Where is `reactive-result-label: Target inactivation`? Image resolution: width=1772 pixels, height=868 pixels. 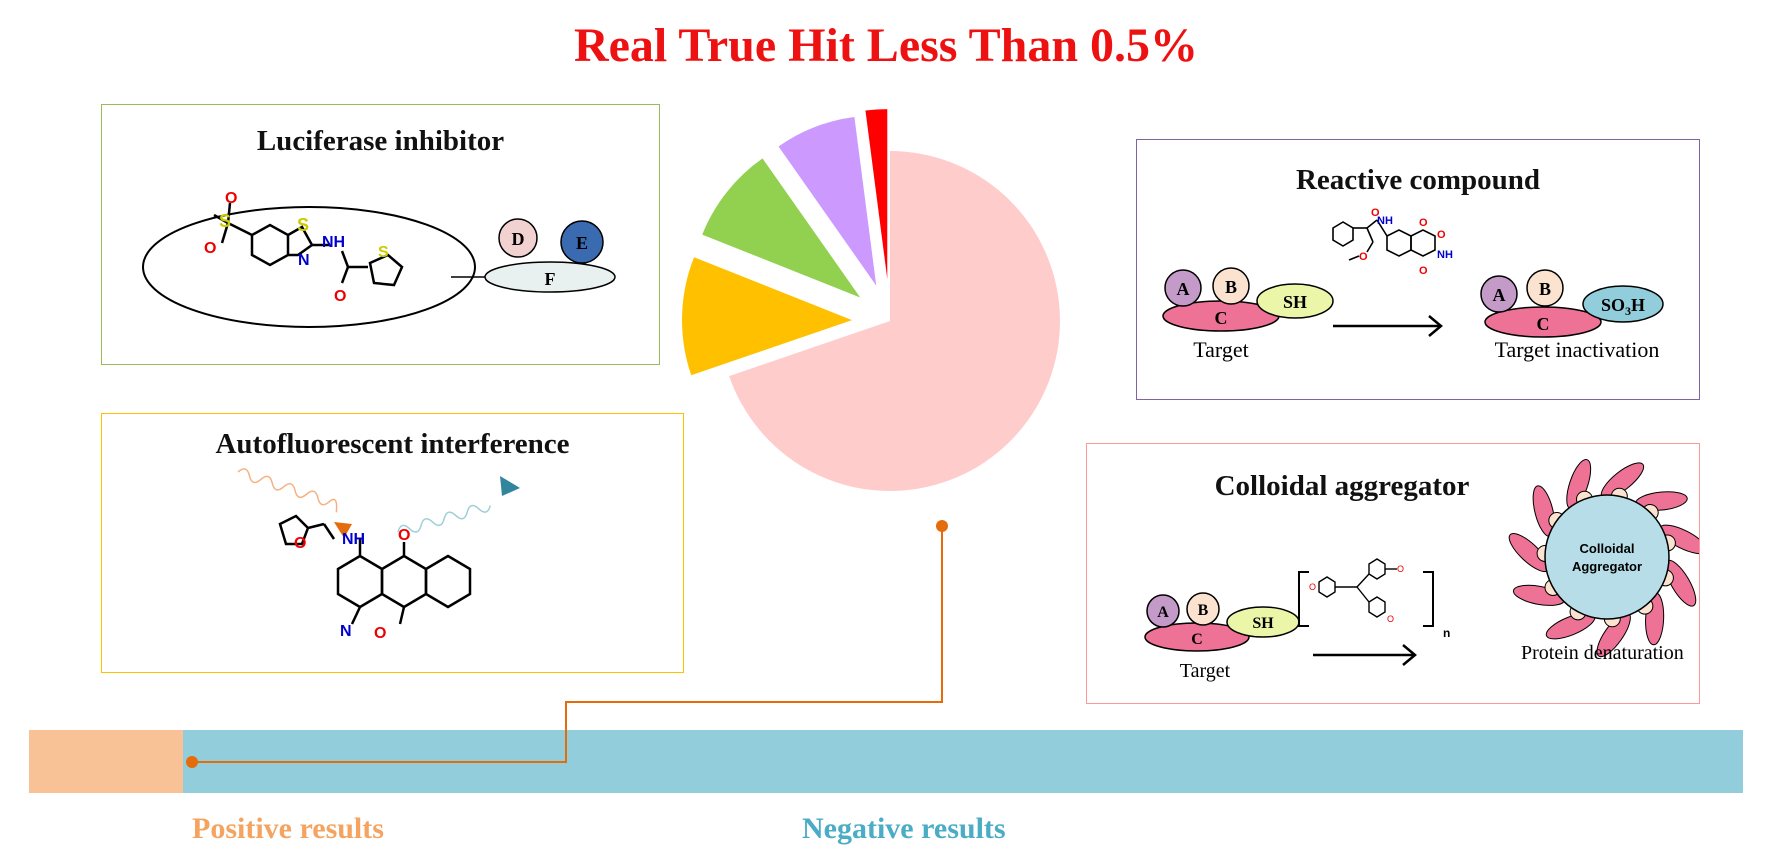 reactive-result-label: Target inactivation is located at coordinates (1577, 349).